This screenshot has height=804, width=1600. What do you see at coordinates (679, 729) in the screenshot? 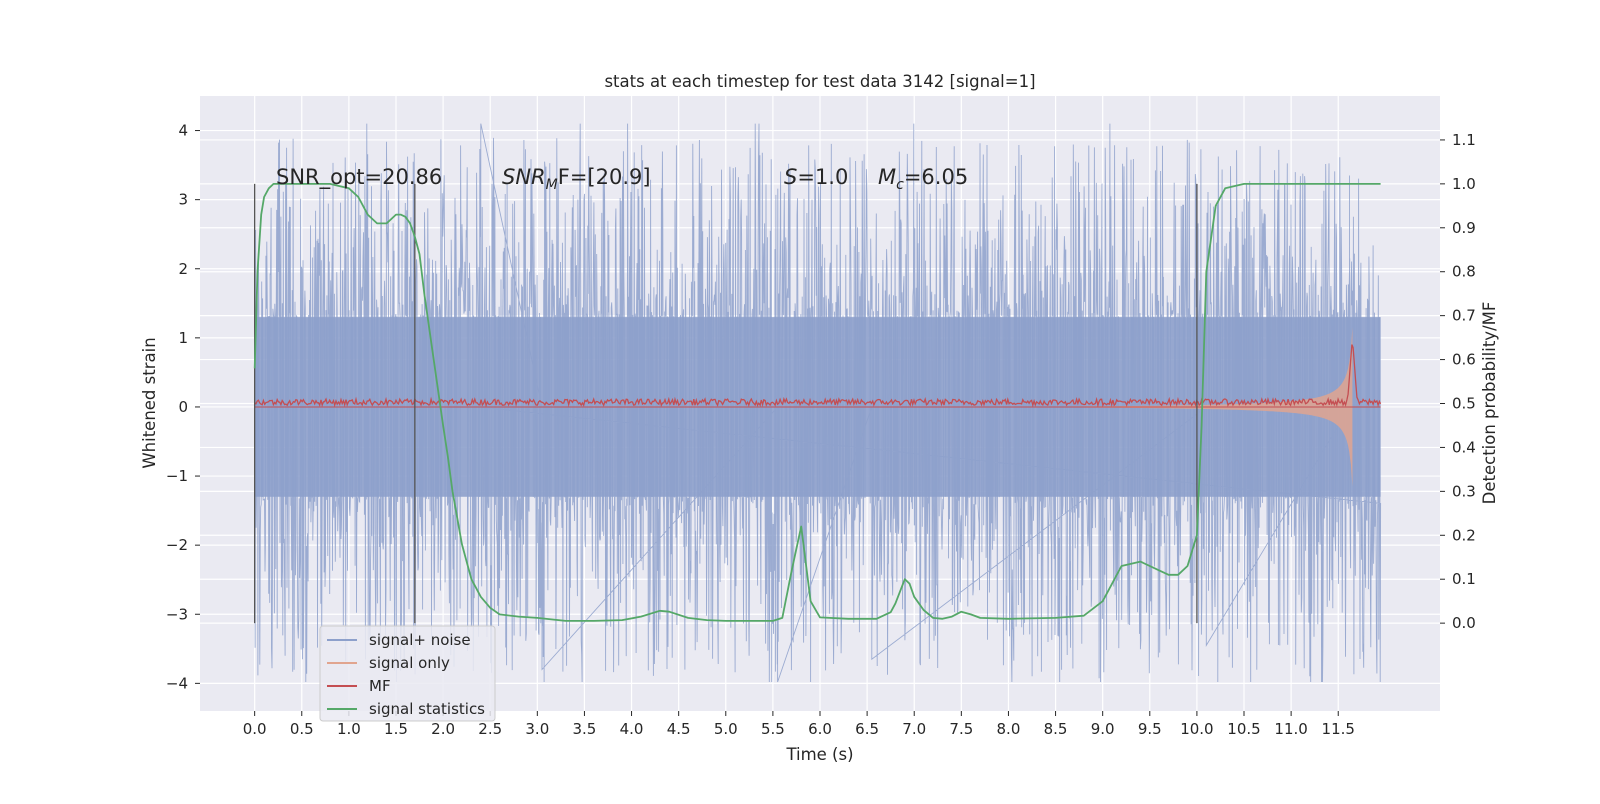
I see `x-tick-label: 4.5` at bounding box center [679, 729].